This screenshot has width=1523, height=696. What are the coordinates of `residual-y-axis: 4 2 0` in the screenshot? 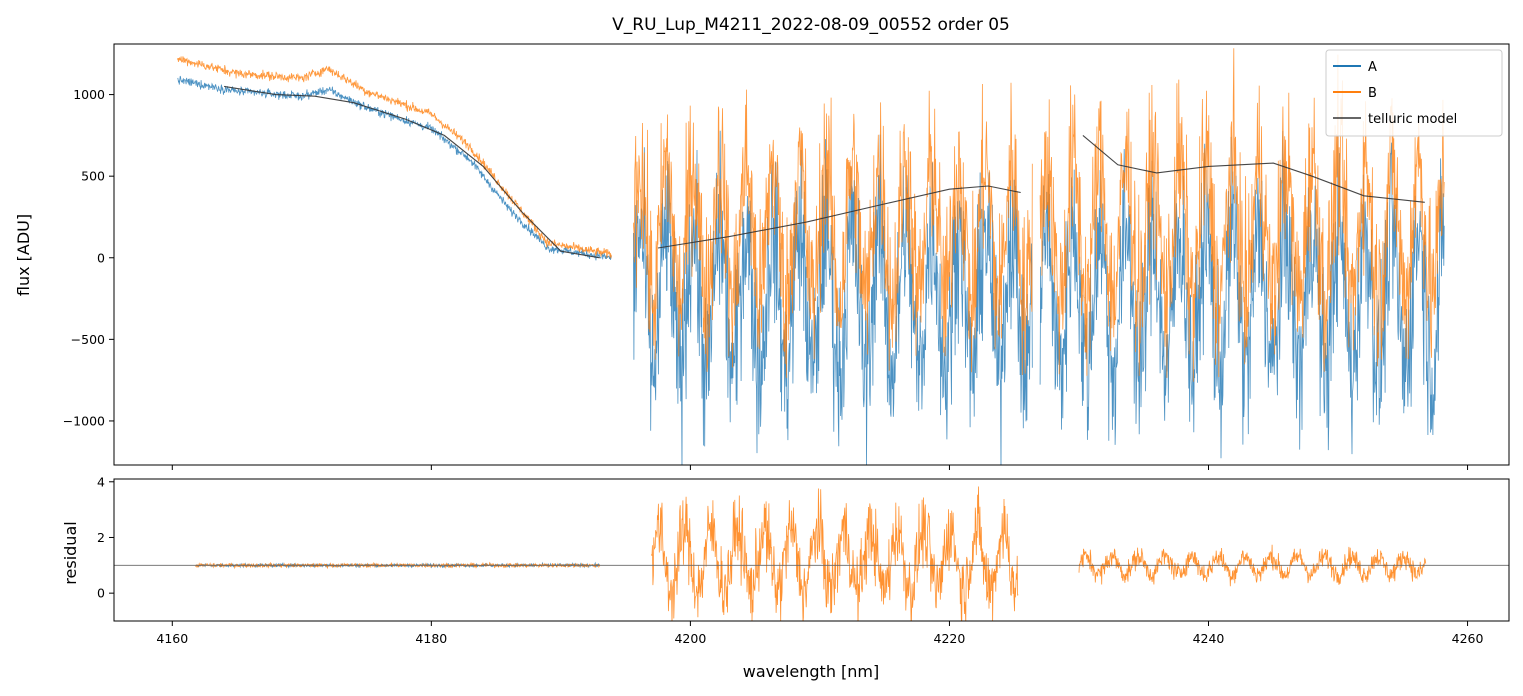 It's located at (105, 537).